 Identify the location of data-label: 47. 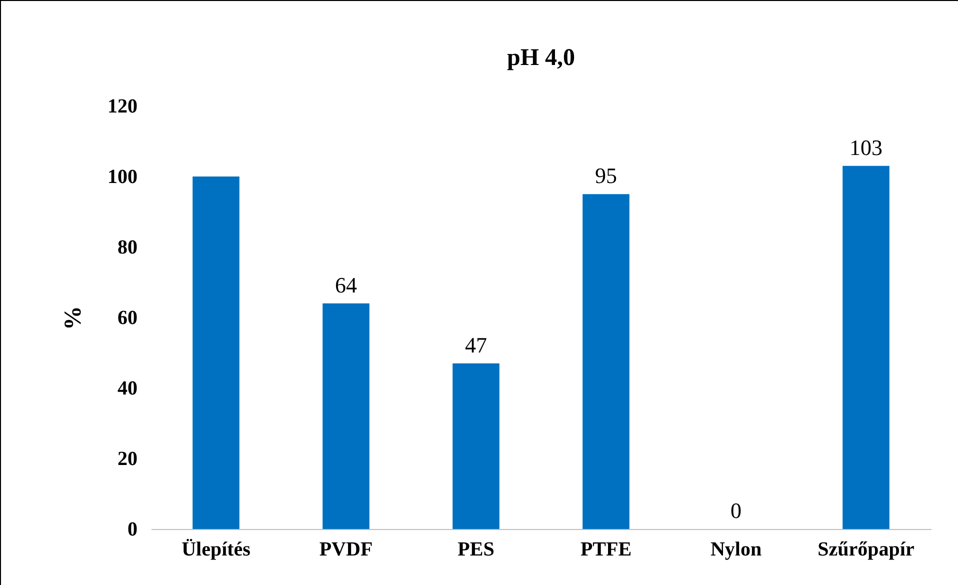
(476, 345).